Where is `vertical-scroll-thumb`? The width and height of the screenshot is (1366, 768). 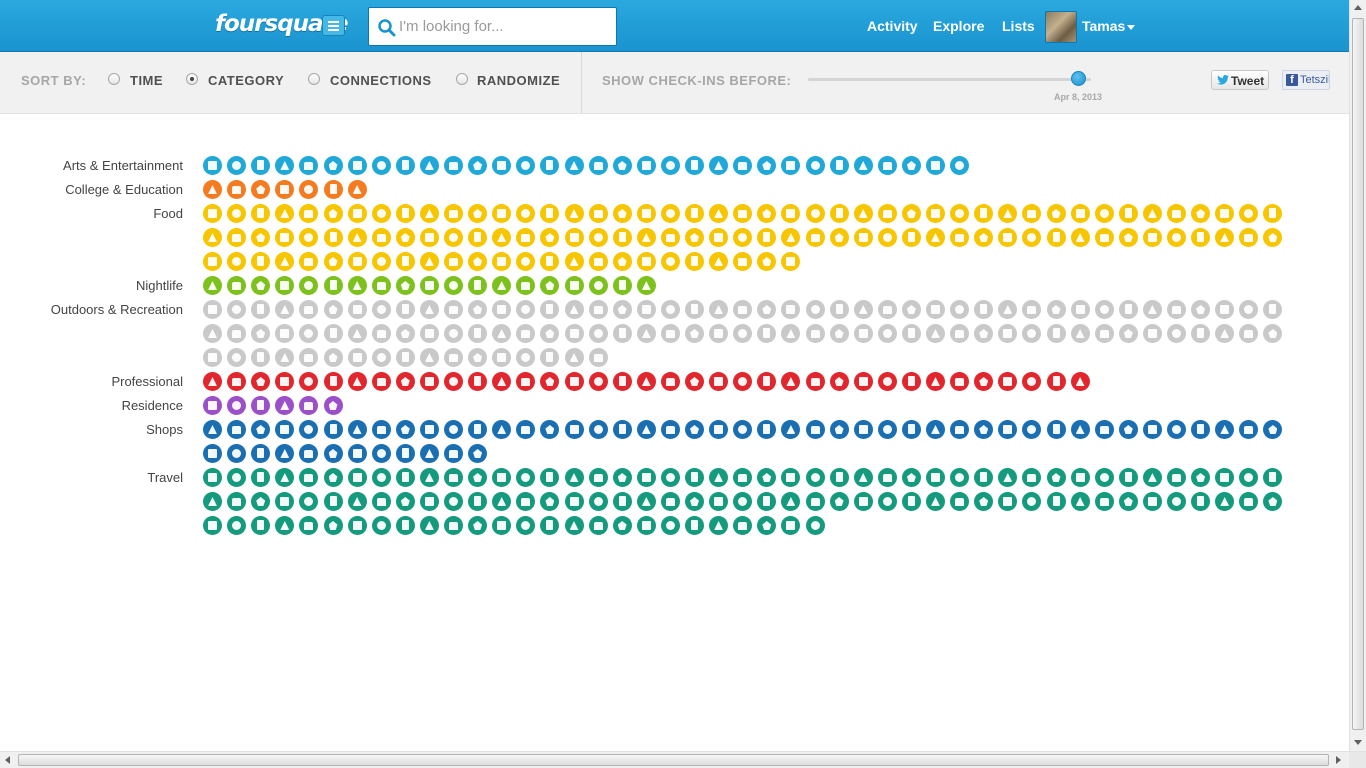
vertical-scroll-thumb is located at coordinates (1358, 374).